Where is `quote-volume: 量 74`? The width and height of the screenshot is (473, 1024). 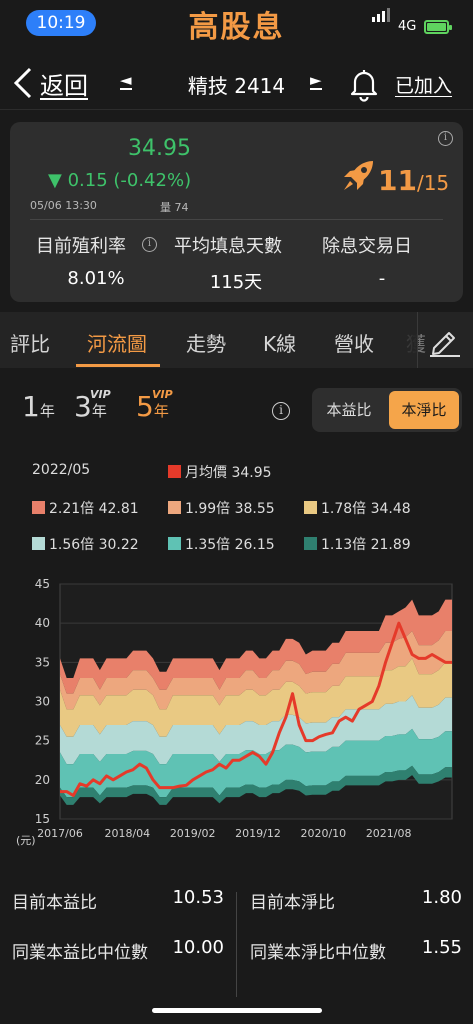
quote-volume: 量 74 is located at coordinates (174, 207).